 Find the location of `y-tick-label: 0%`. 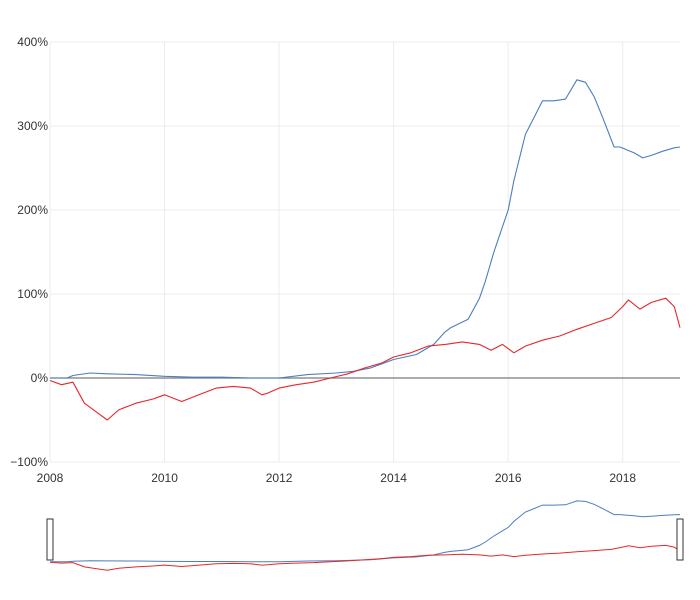

y-tick-label: 0% is located at coordinates (40, 378).